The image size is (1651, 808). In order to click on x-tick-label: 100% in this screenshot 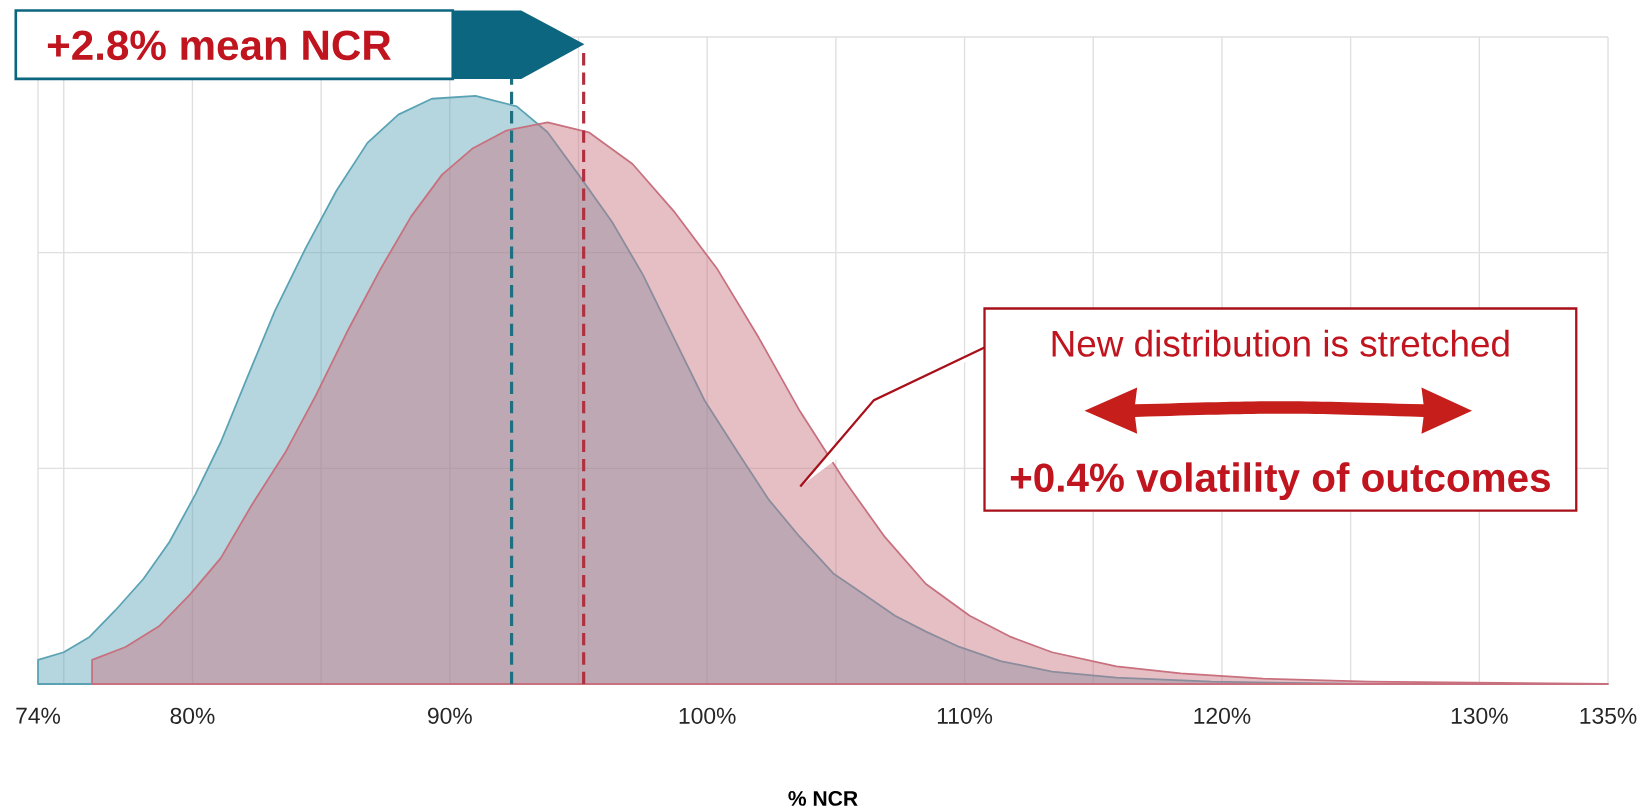, I will do `click(707, 715)`.